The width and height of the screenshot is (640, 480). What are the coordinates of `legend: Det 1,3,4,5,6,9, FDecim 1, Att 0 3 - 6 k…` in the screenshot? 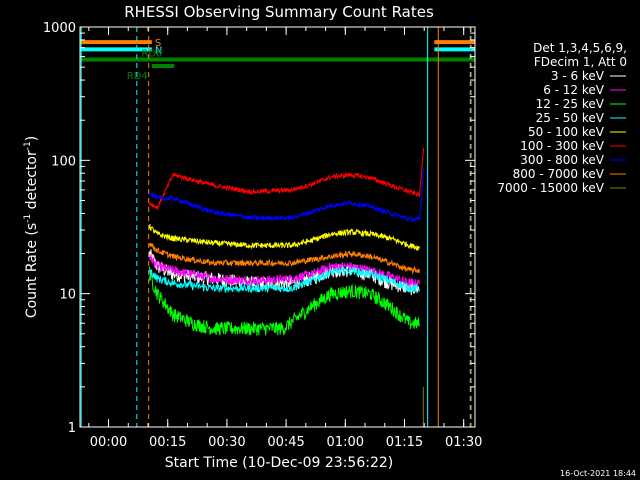 It's located at (562, 118).